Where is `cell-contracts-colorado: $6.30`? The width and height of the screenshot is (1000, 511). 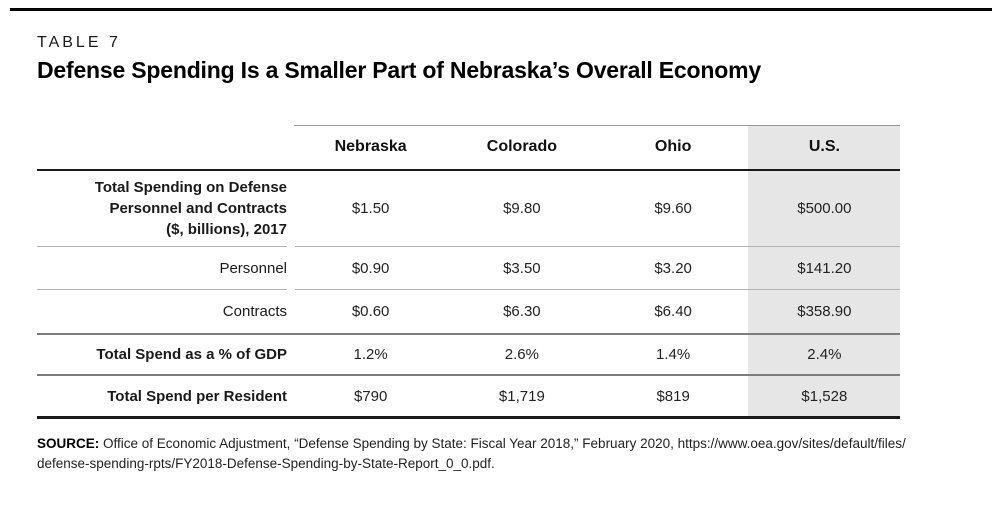 cell-contracts-colorado: $6.30 is located at coordinates (522, 311).